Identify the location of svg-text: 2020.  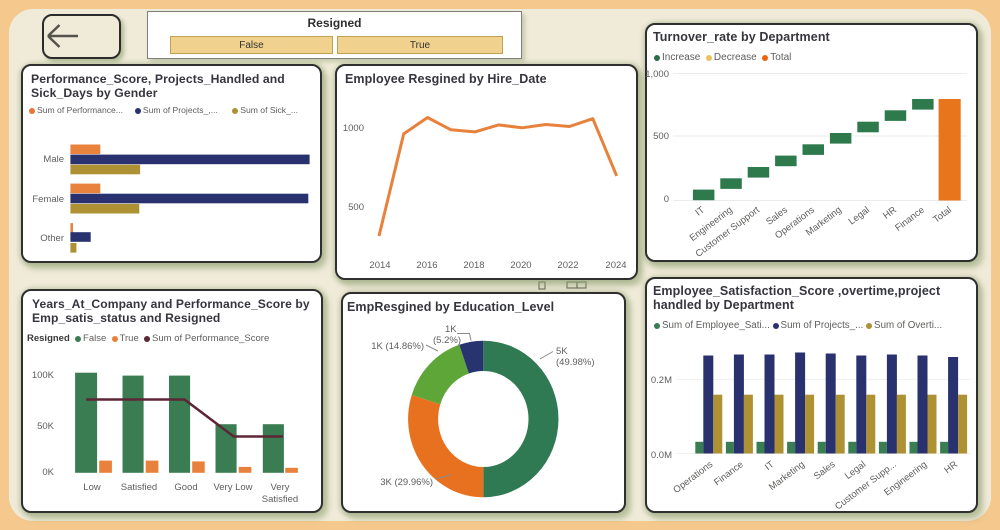
(520, 265).